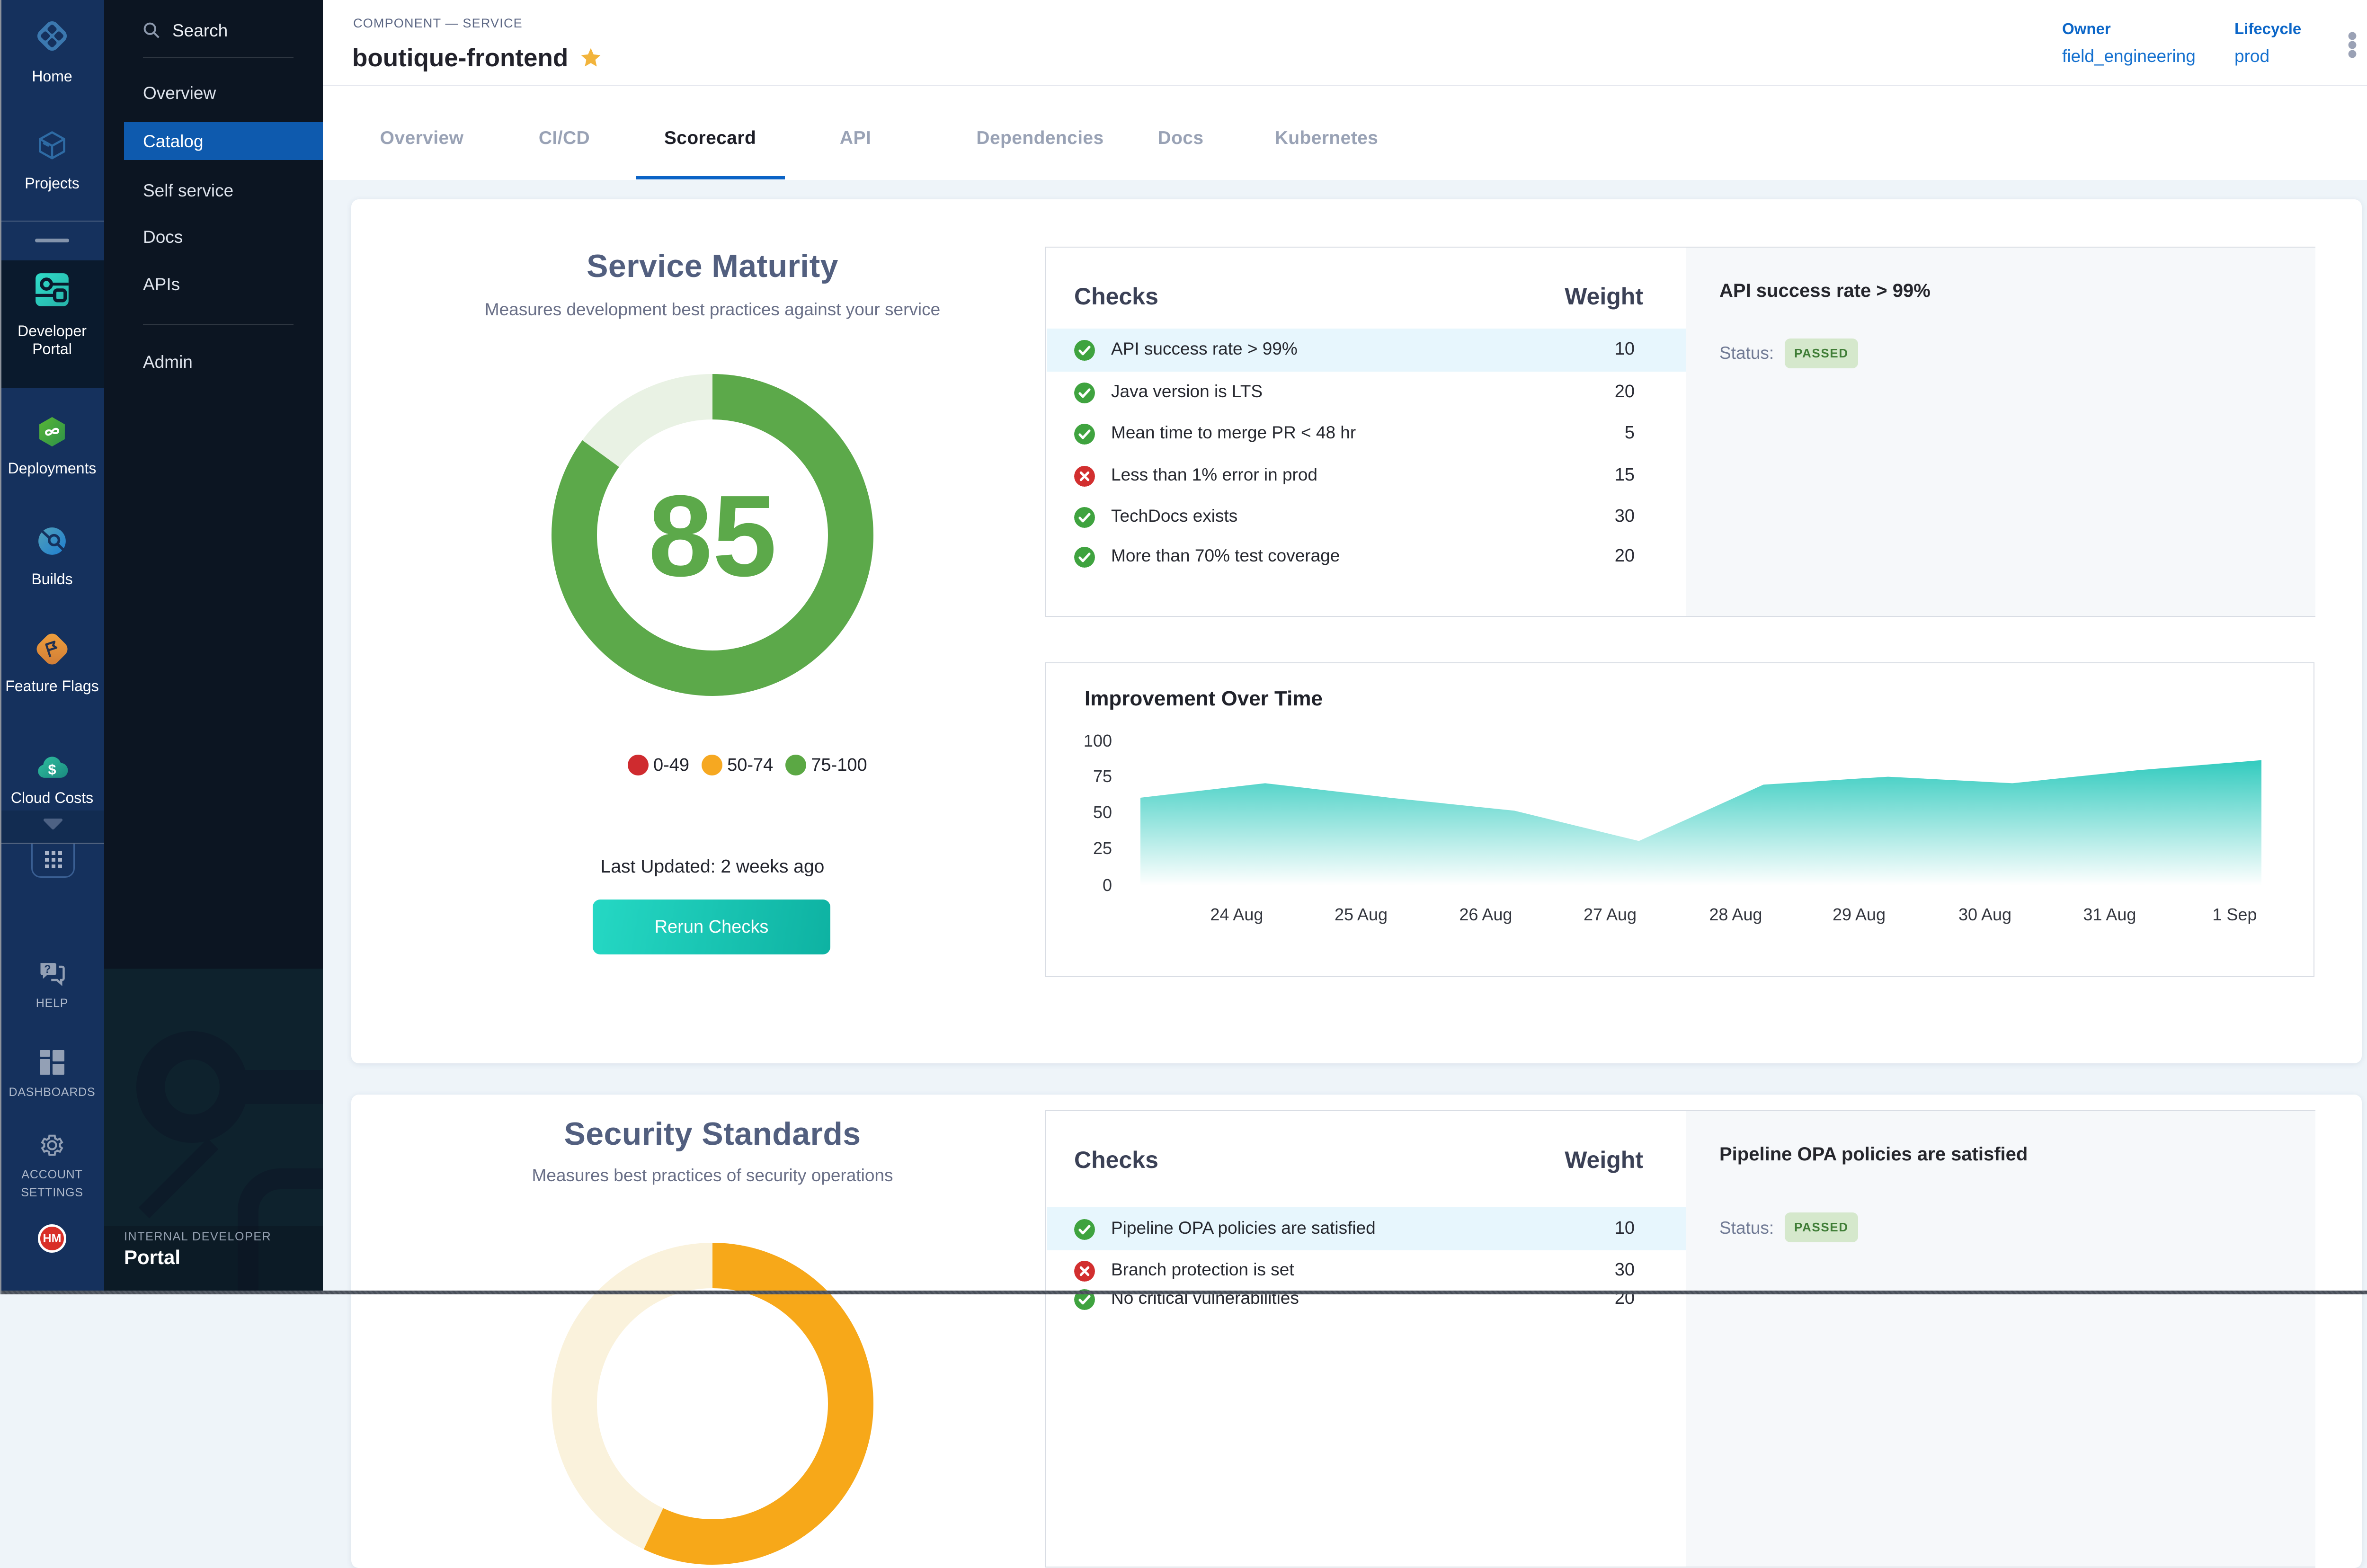 Image resolution: width=2367 pixels, height=1568 pixels. What do you see at coordinates (712, 535) in the screenshot?
I see `svg-text: 85` at bounding box center [712, 535].